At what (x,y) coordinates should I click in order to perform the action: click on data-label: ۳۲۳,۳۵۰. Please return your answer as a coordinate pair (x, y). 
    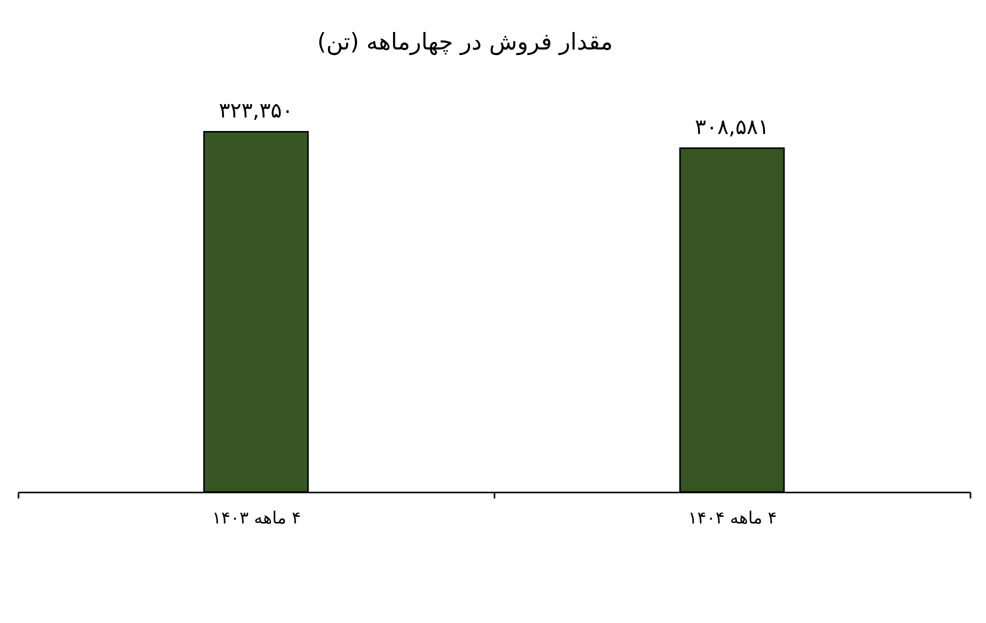
    Looking at the image, I should click on (256, 110).